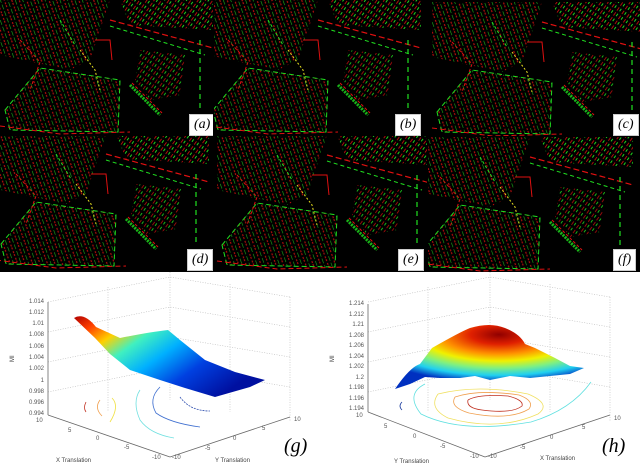 The image size is (640, 465). I want to click on tick-label: 0.998, so click(37, 392).